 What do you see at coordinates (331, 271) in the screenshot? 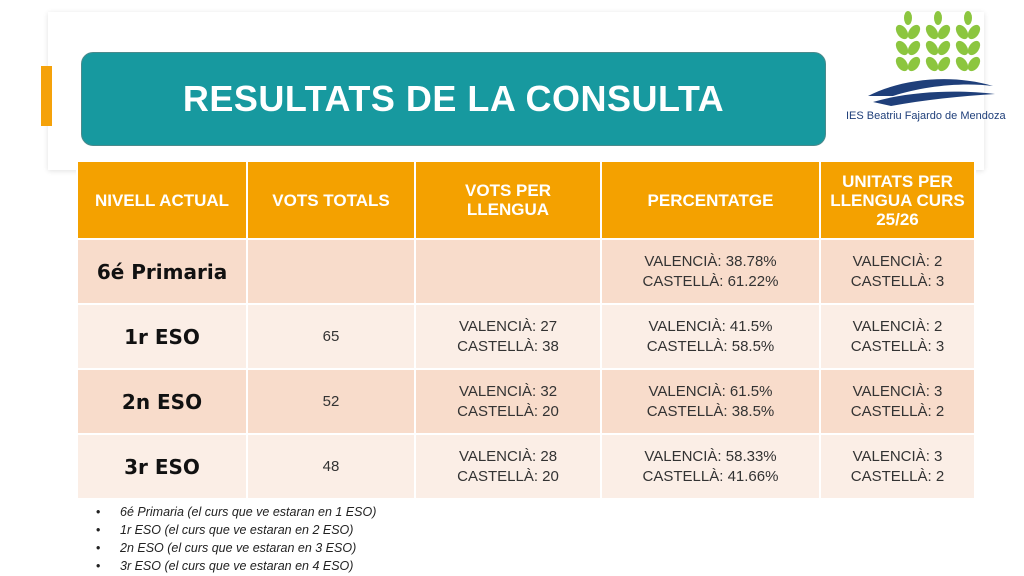
I see `total-votes-cell` at bounding box center [331, 271].